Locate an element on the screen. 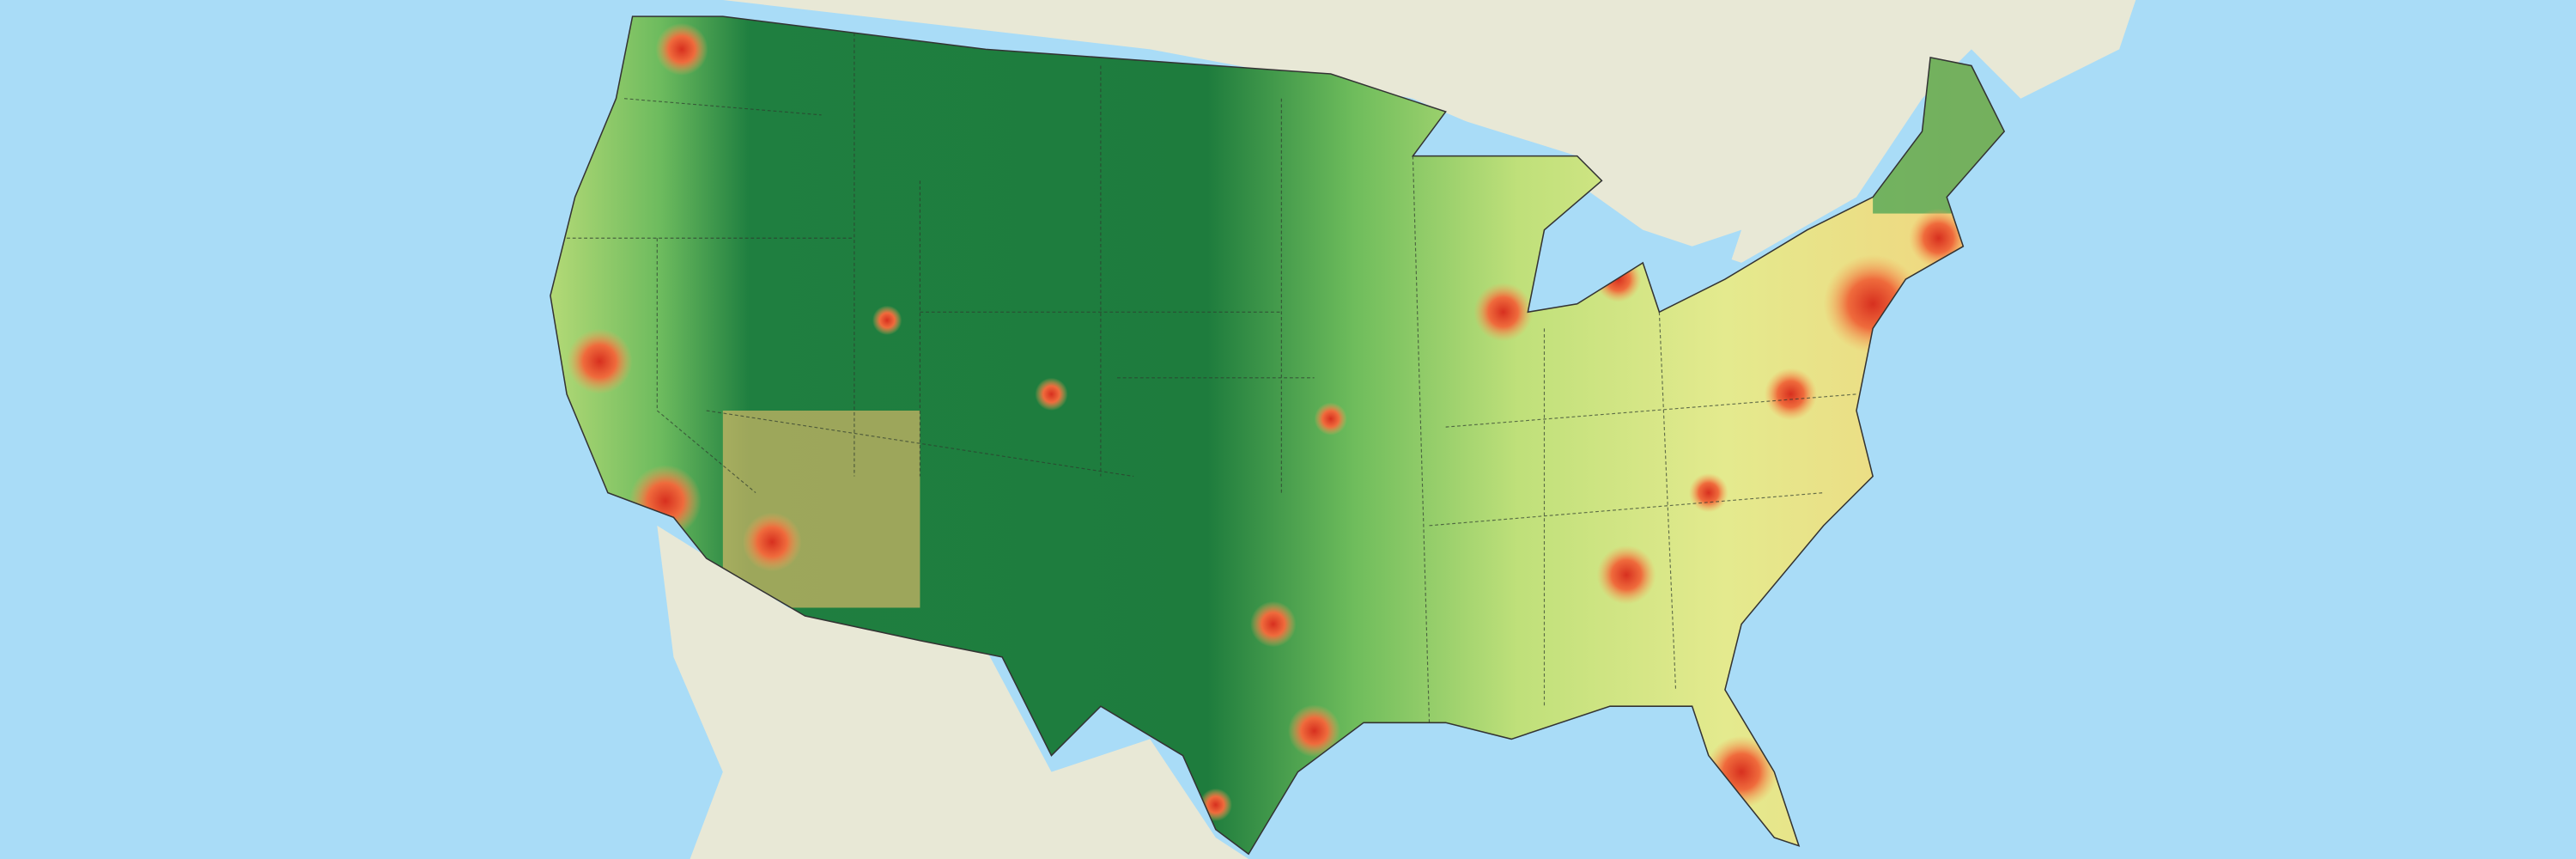 Image resolution: width=2576 pixels, height=859 pixels. mexico is located at coordinates (953, 692).